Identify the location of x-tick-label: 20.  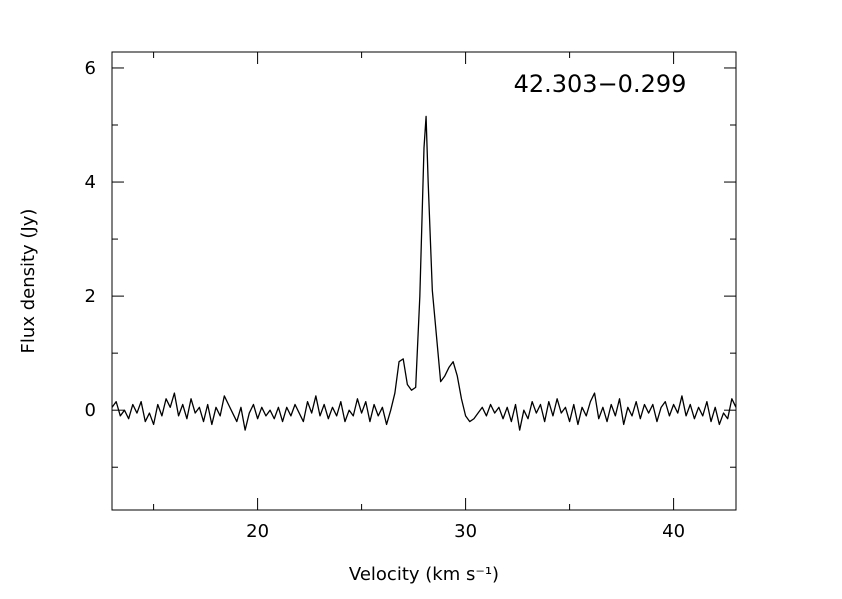
(257, 531).